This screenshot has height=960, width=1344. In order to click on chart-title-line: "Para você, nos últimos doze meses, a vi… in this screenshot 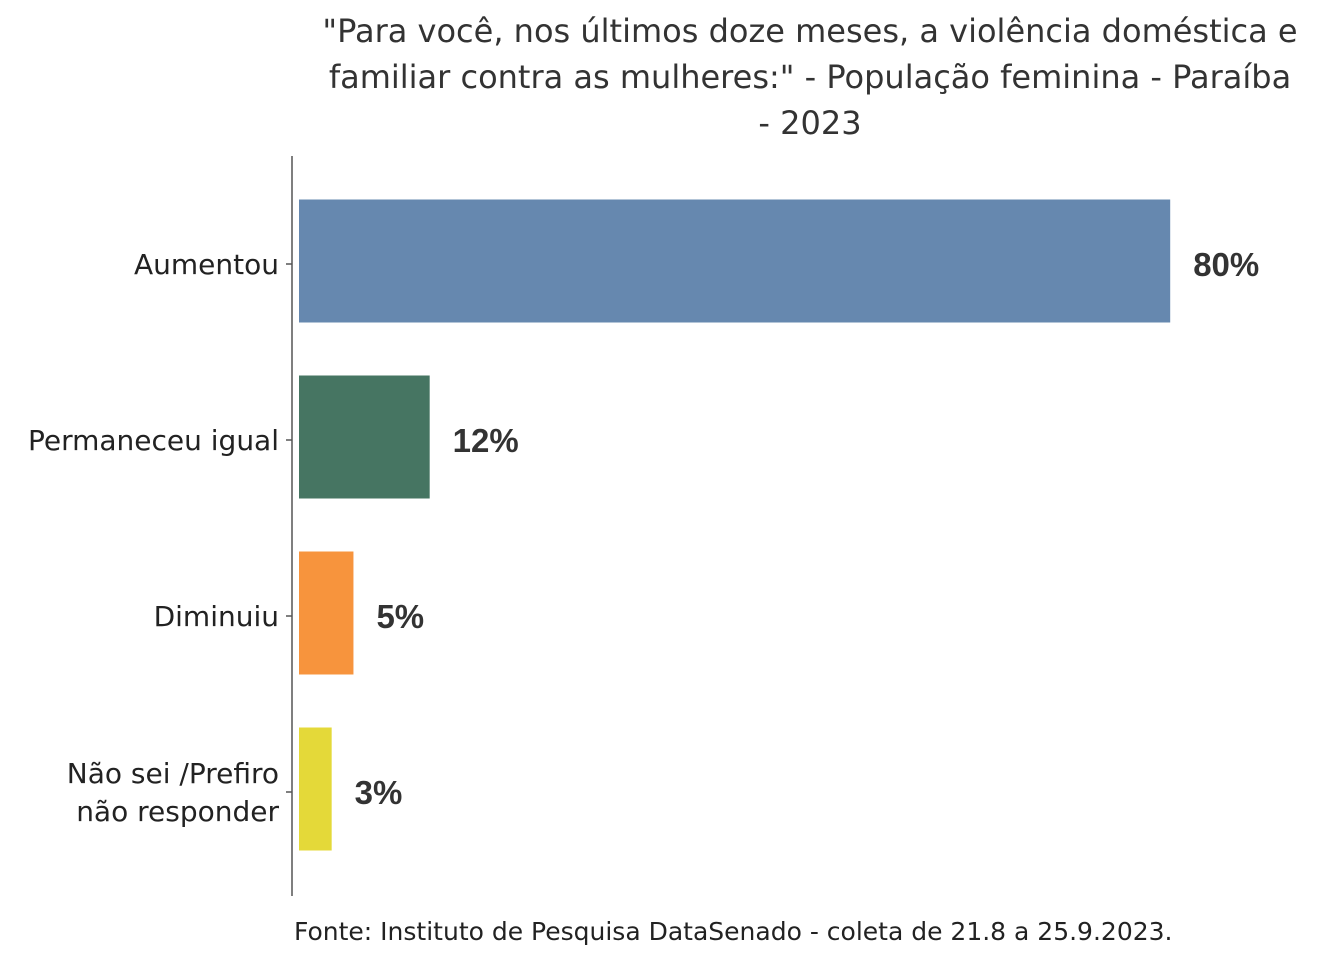, I will do `click(809, 31)`.